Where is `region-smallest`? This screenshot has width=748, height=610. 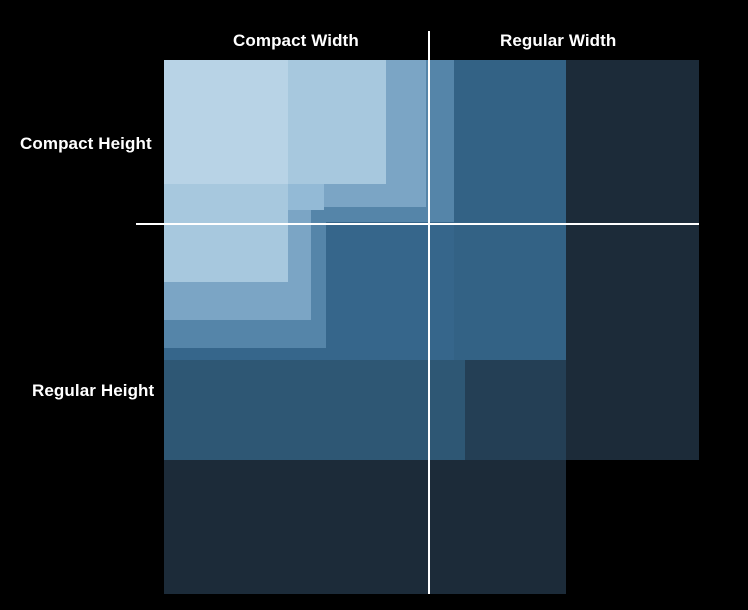 region-smallest is located at coordinates (226, 122).